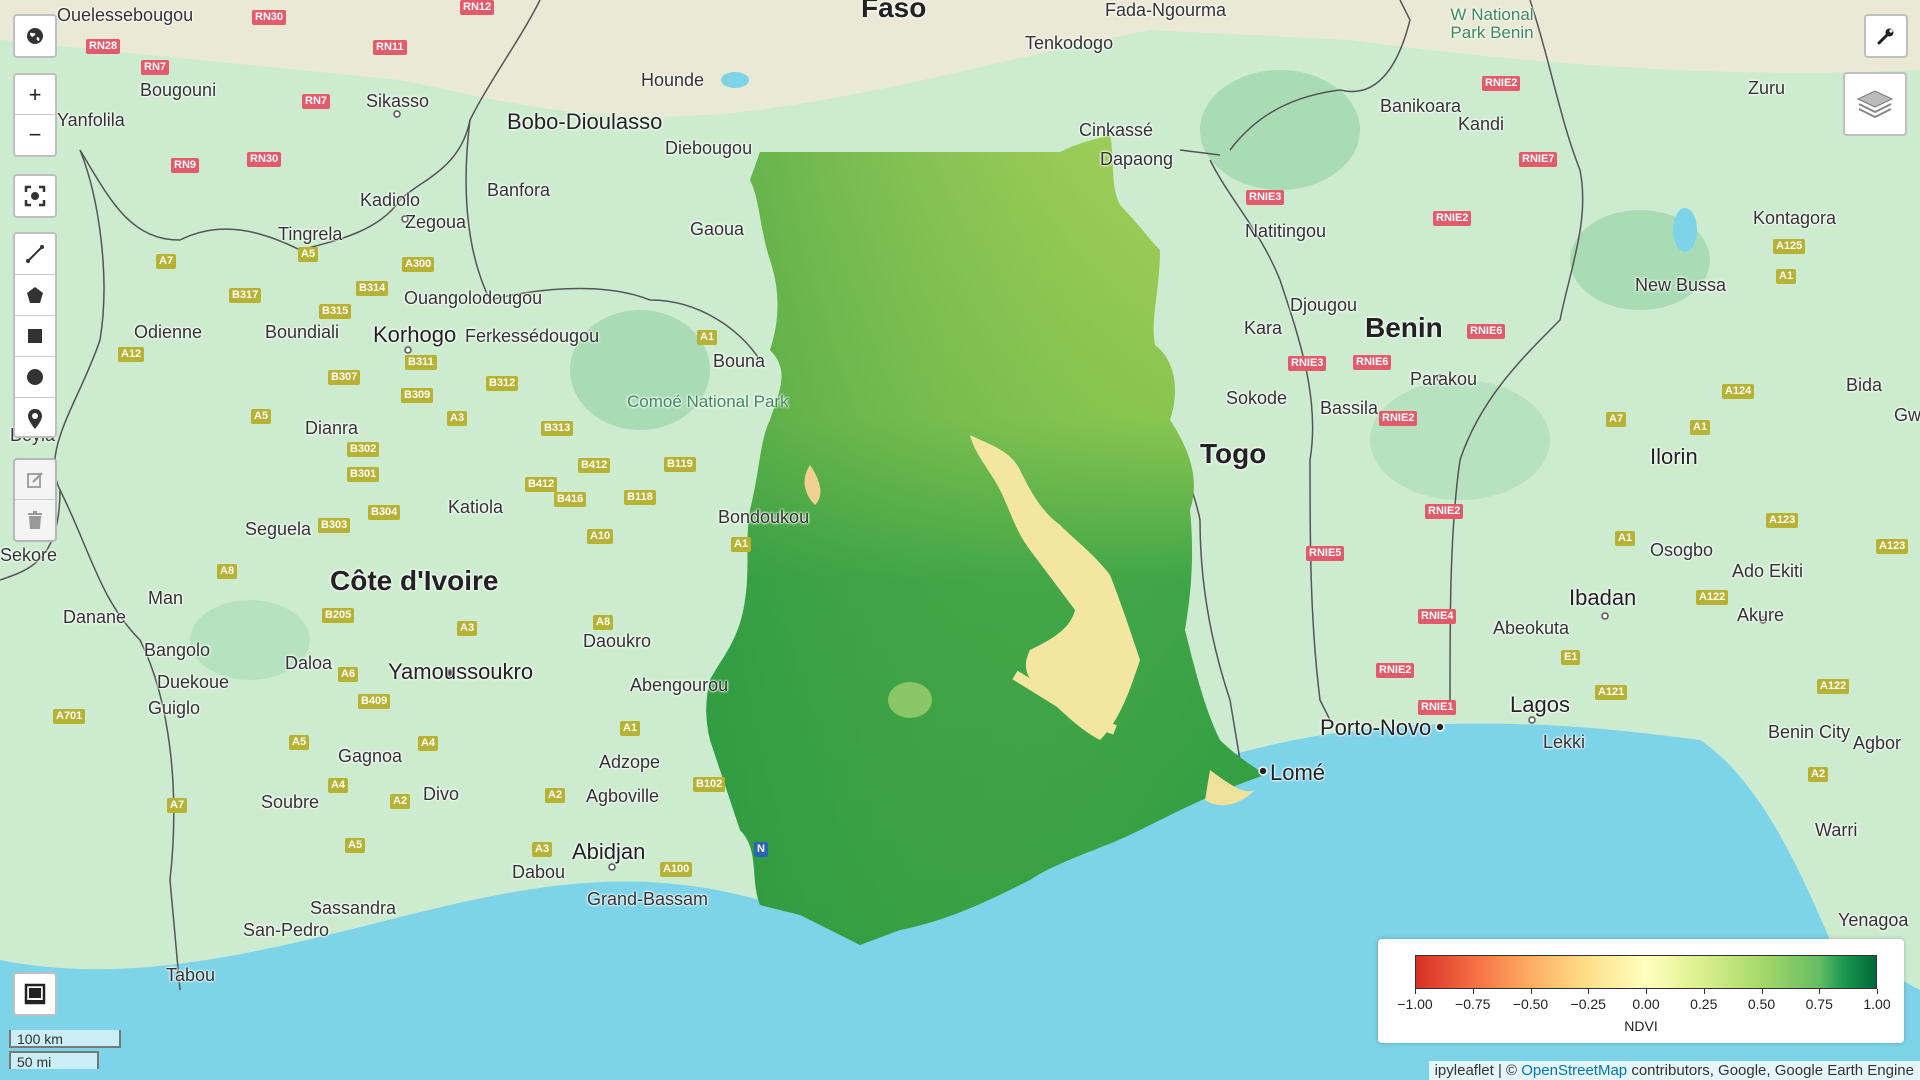  I want to click on polyline-icon, so click(35, 254).